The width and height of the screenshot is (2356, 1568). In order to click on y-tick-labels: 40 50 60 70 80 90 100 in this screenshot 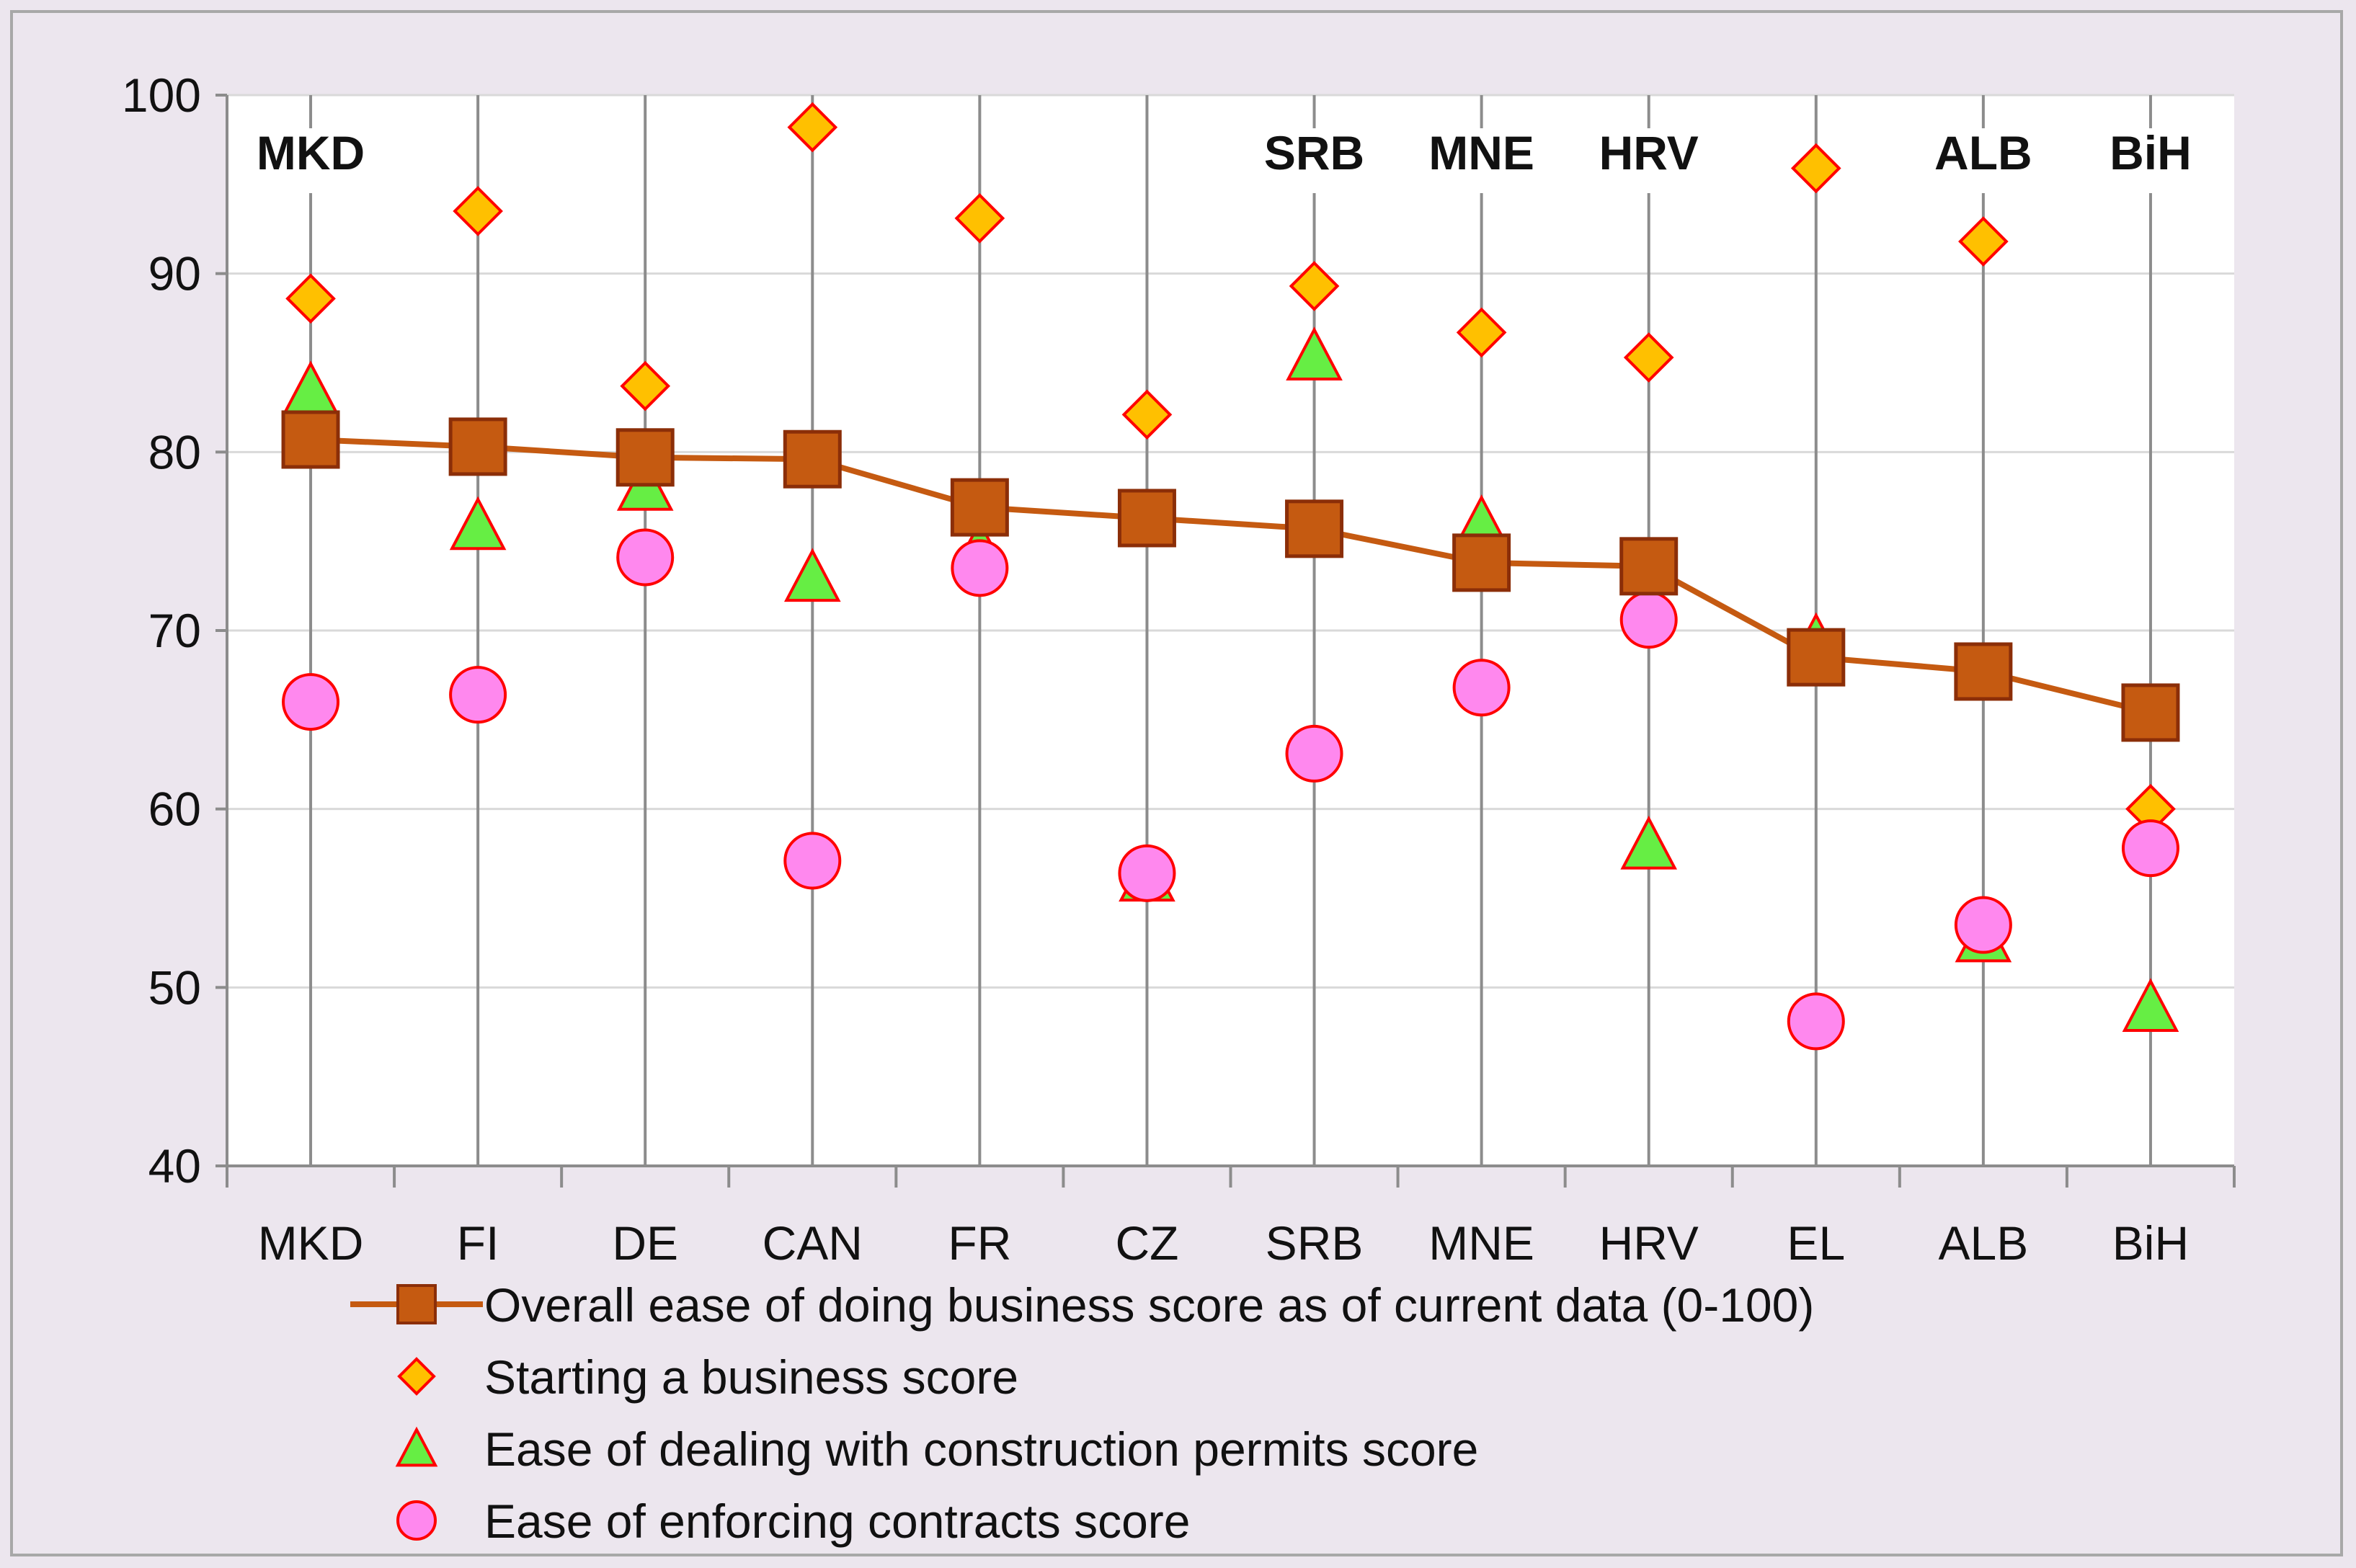, I will do `click(161, 630)`.